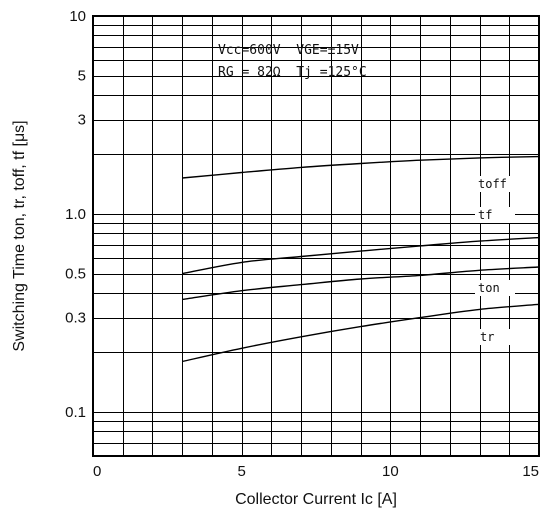 The image size is (548, 513). What do you see at coordinates (496, 260) in the screenshot?
I see `series-labels: toff tf ton tr` at bounding box center [496, 260].